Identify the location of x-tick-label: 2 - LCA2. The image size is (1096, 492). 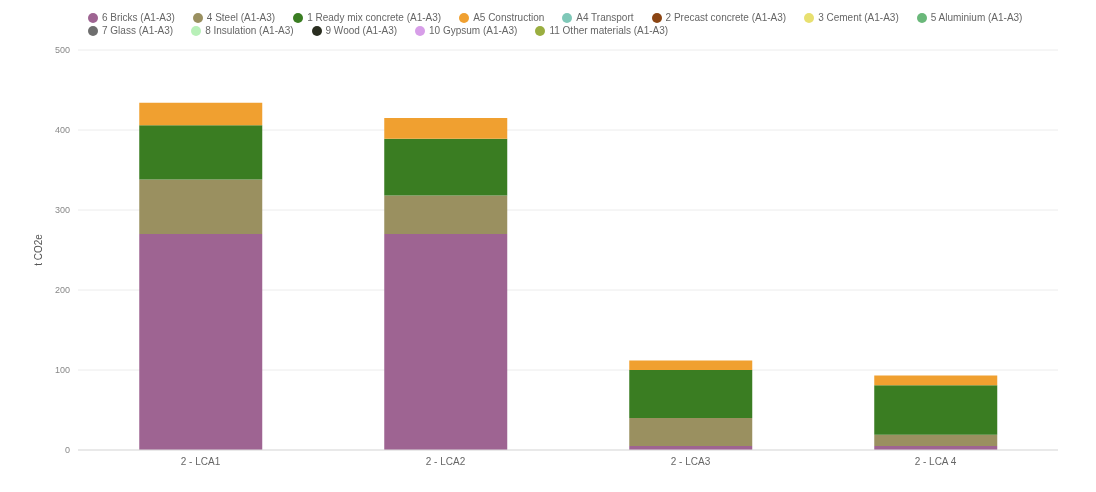
(445, 462).